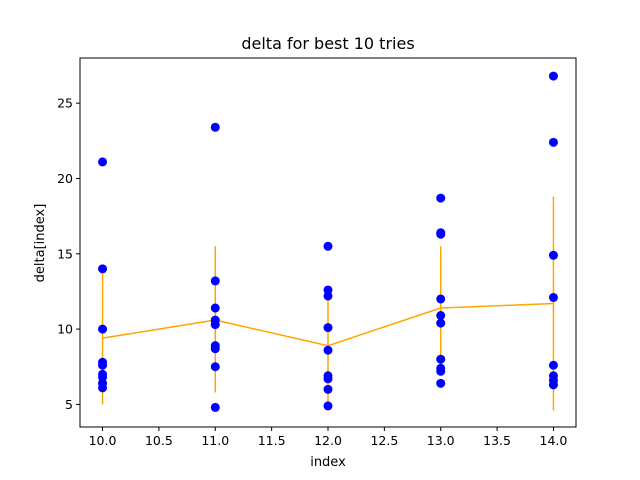 The image size is (640, 480). Describe the element at coordinates (554, 440) in the screenshot. I see `x-tick-label: 14.0` at that location.